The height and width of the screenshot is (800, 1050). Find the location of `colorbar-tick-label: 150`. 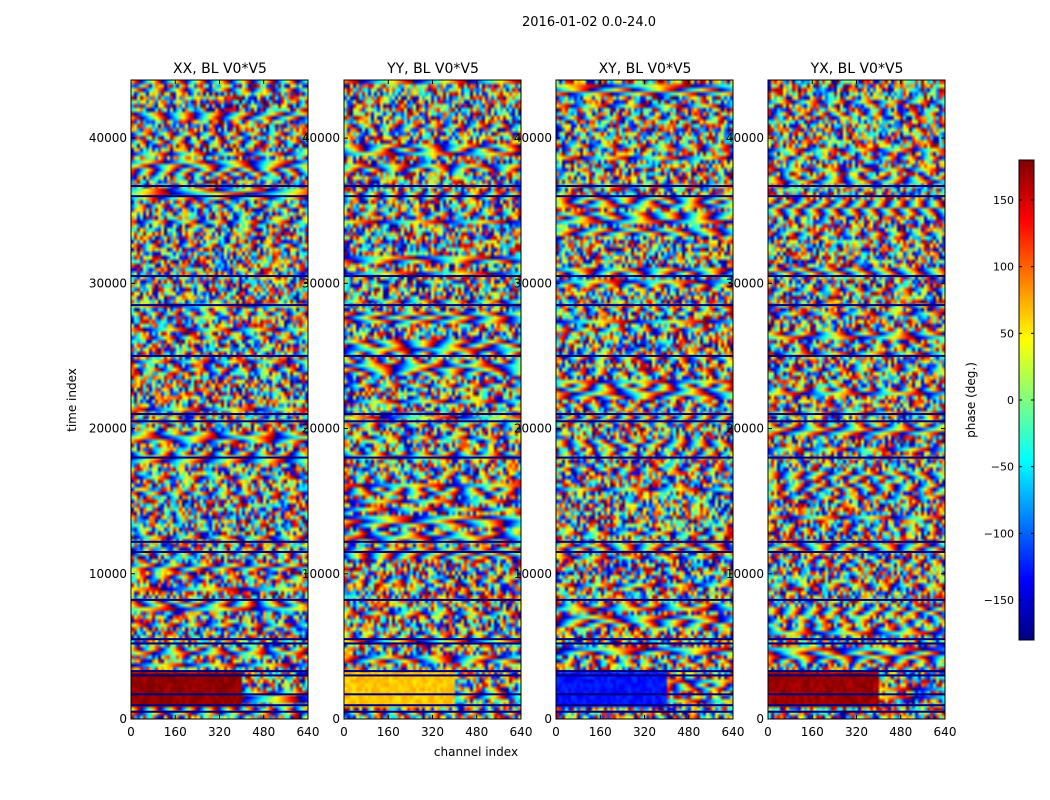

colorbar-tick-label: 150 is located at coordinates (1003, 200).